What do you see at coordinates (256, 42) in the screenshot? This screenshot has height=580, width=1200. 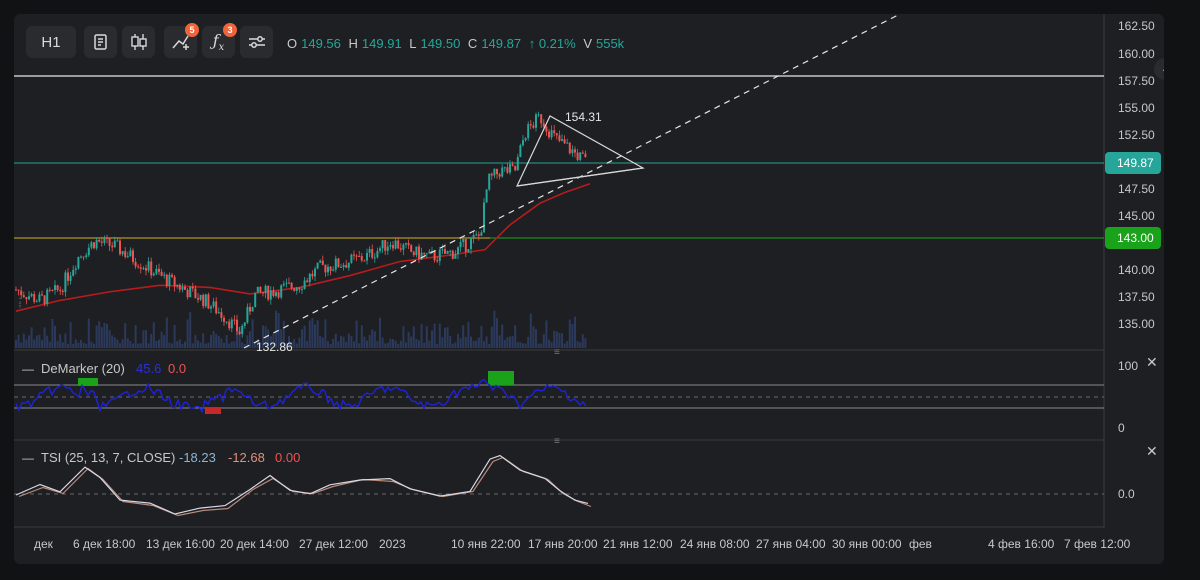 I see `chart-settings-button` at bounding box center [256, 42].